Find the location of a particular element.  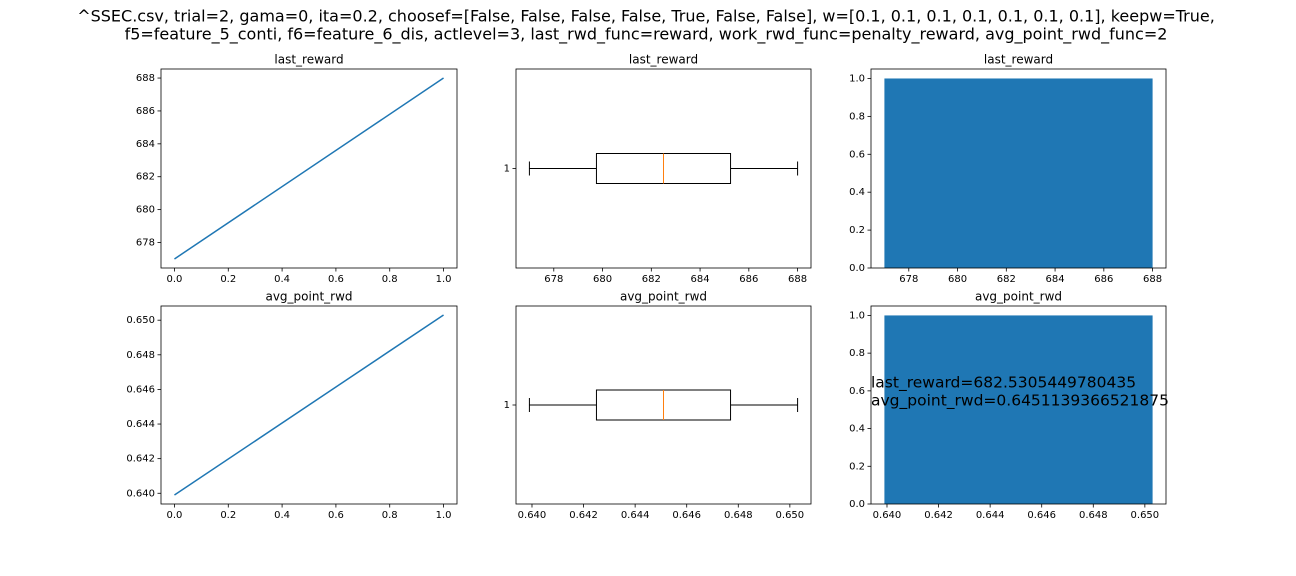

y-tick-label: 0.646 is located at coordinates (140, 389).